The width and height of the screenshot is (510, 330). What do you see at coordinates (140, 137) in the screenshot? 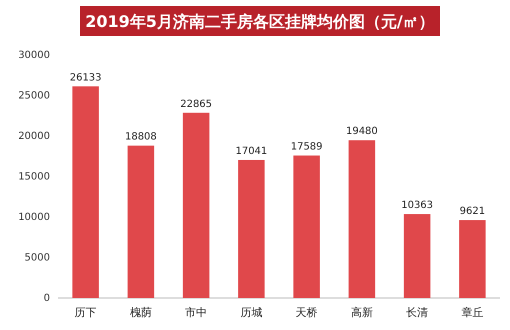
I see `data-label: 18808` at bounding box center [140, 137].